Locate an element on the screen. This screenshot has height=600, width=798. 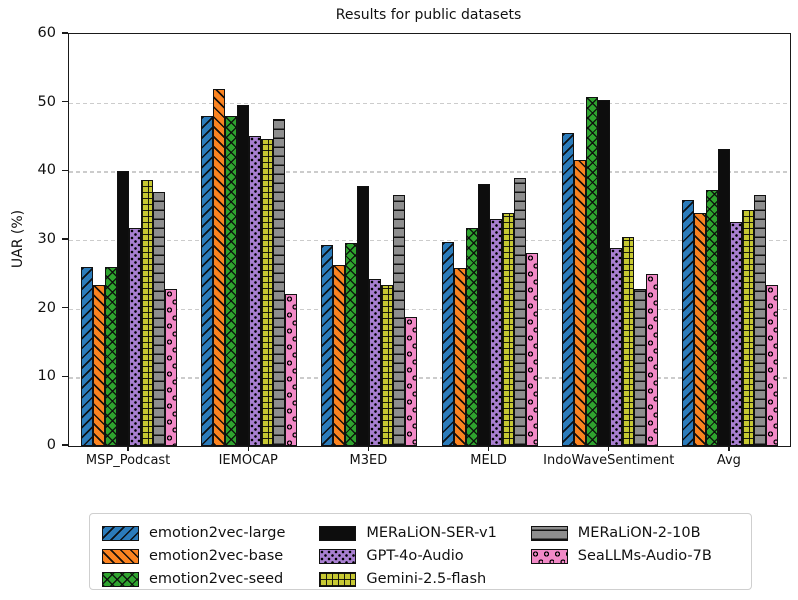
x-tick-label: MSP_Podcast is located at coordinates (128, 460).